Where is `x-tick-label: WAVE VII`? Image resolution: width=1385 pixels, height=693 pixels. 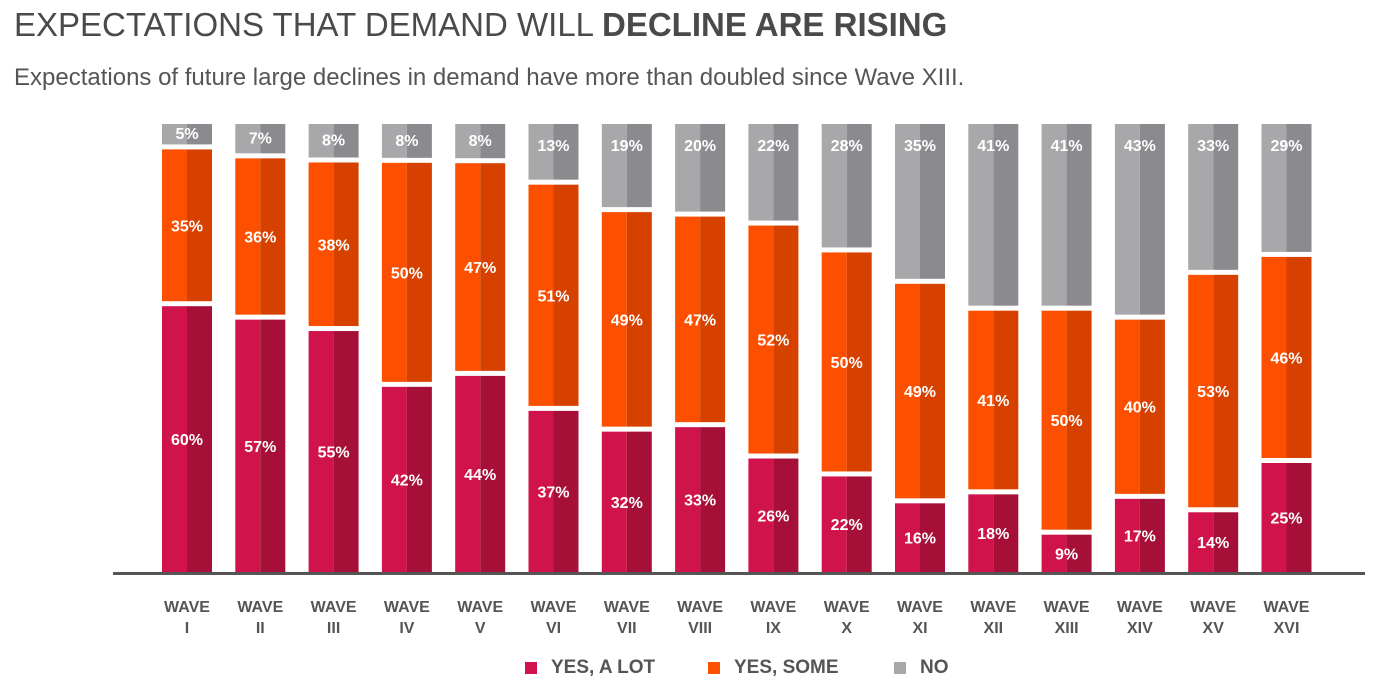
x-tick-label: WAVE VII is located at coordinates (627, 618).